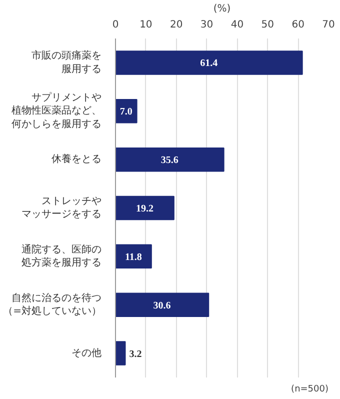 Image resolution: width=340 pixels, height=399 pixels. I want to click on data-label: 61.4, so click(209, 64).